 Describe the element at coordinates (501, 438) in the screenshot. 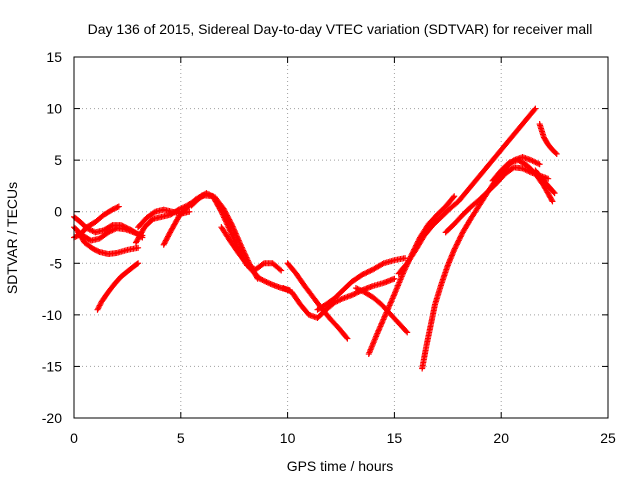

I see `x-tick-label: 20` at that location.